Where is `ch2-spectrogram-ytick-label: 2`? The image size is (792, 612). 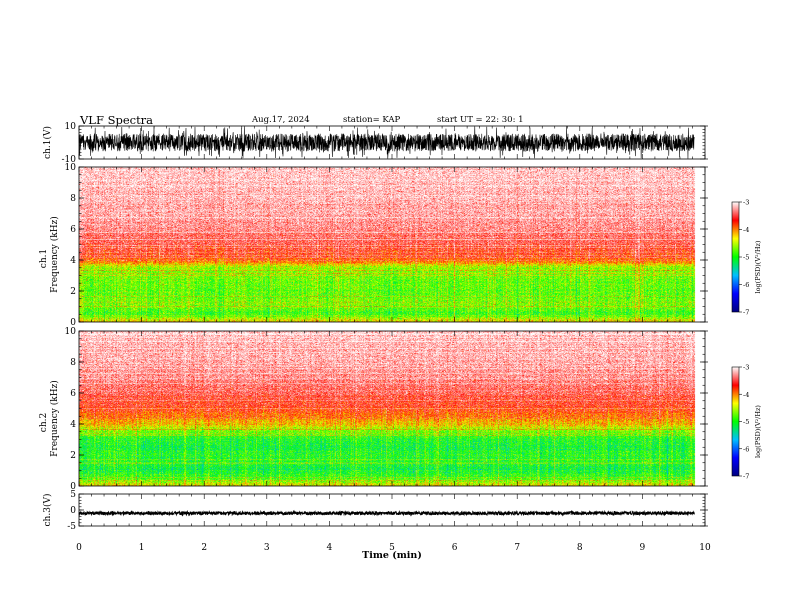 ch2-spectrogram-ytick-label: 2 is located at coordinates (73, 456).